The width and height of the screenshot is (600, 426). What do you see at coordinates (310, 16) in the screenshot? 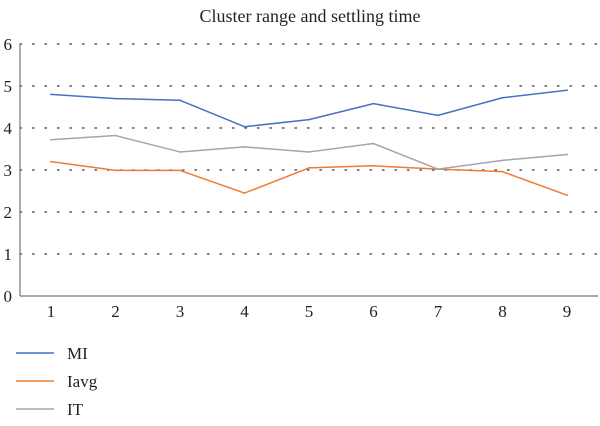
I see `chart-title: Cluster range and settling time` at bounding box center [310, 16].